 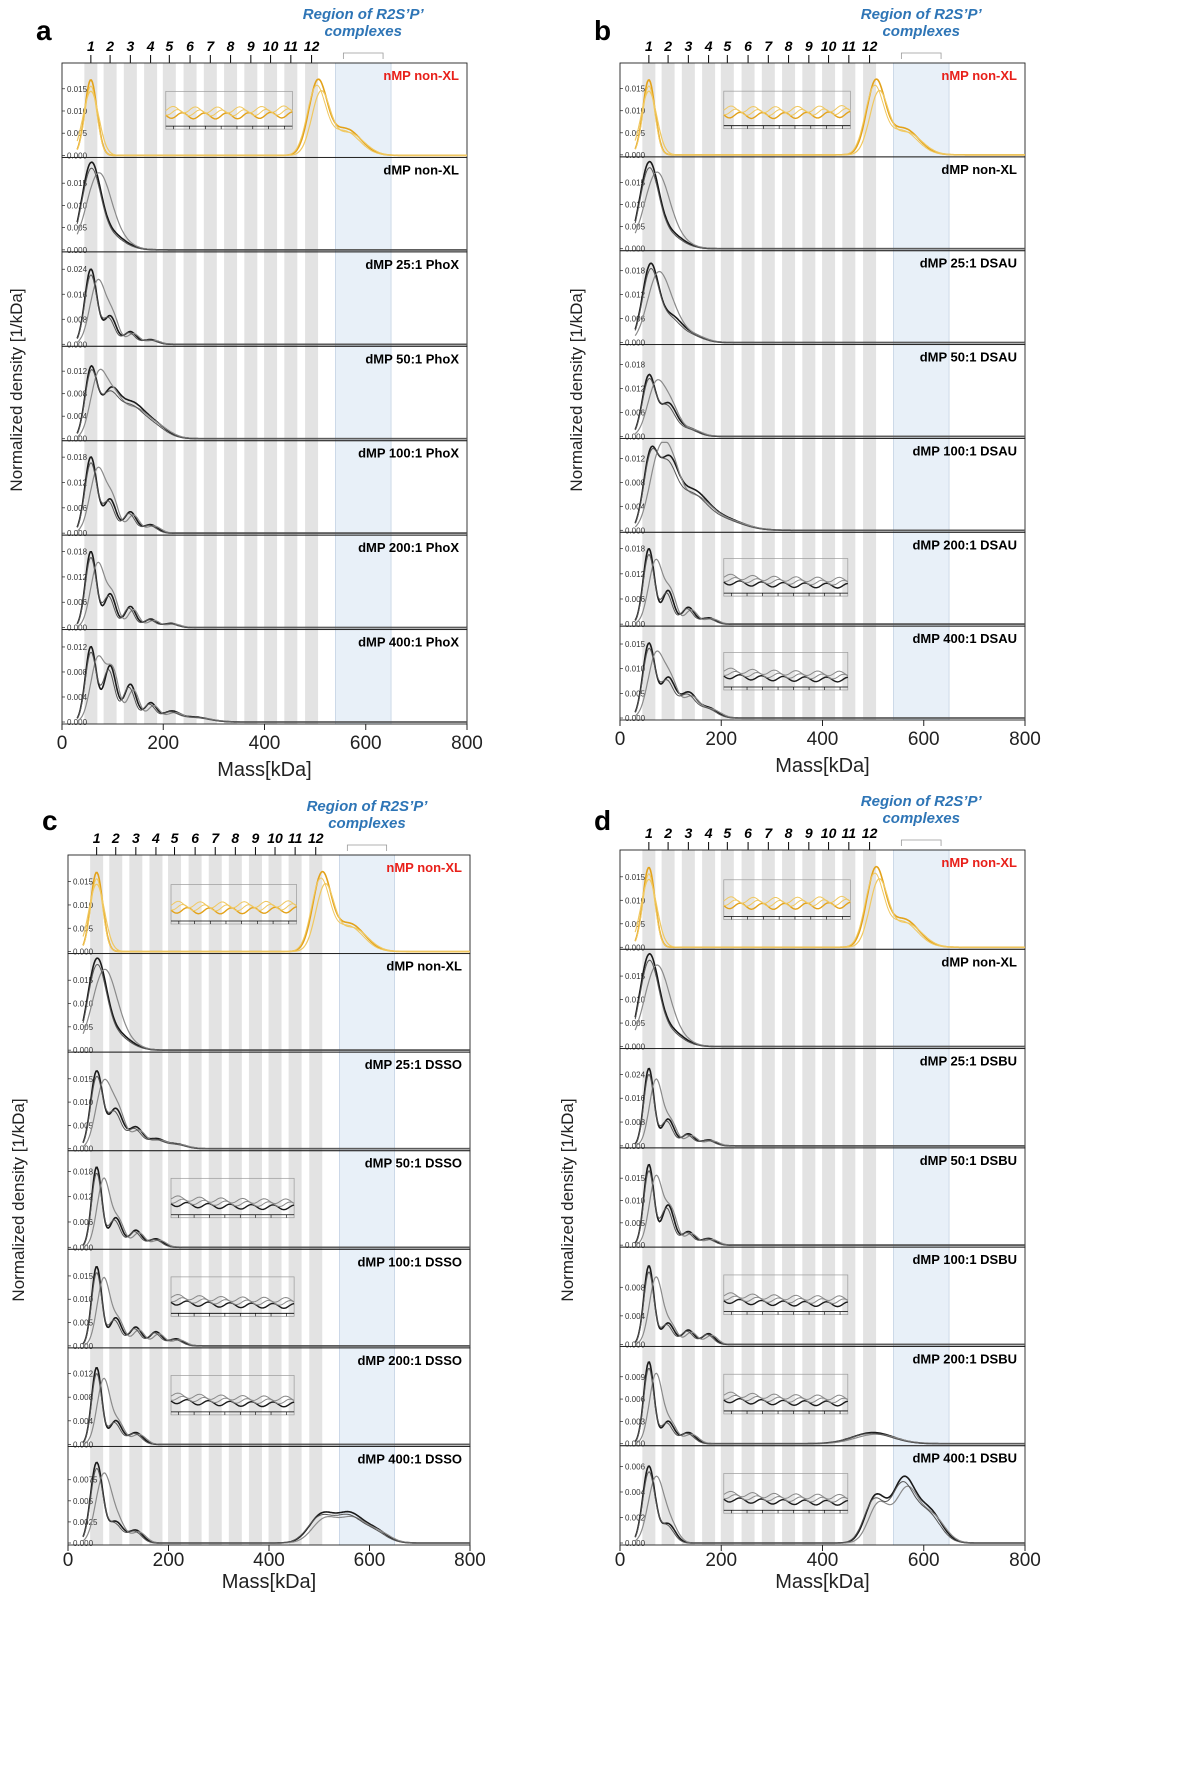 What do you see at coordinates (130, 46) in the screenshot?
I see `oligomer-label: 3` at bounding box center [130, 46].